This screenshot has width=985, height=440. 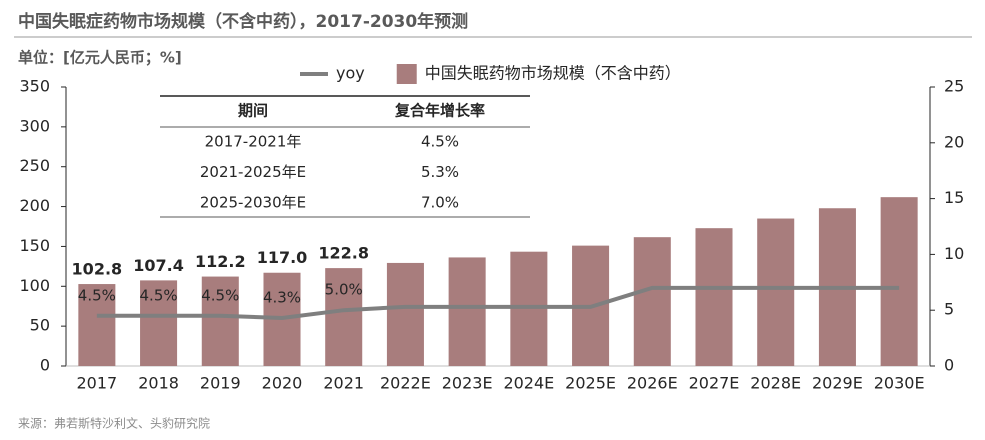 I want to click on x-tick-label: 2018, so click(x=158, y=383).